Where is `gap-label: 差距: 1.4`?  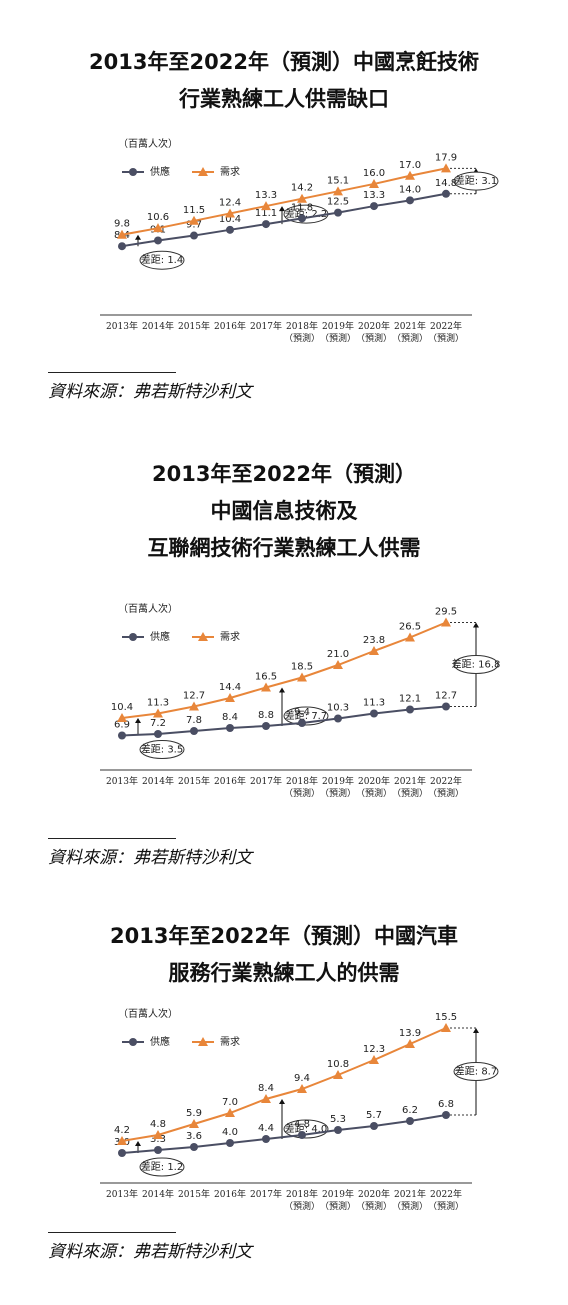
gap-label: 差距: 1.4 is located at coordinates (162, 259).